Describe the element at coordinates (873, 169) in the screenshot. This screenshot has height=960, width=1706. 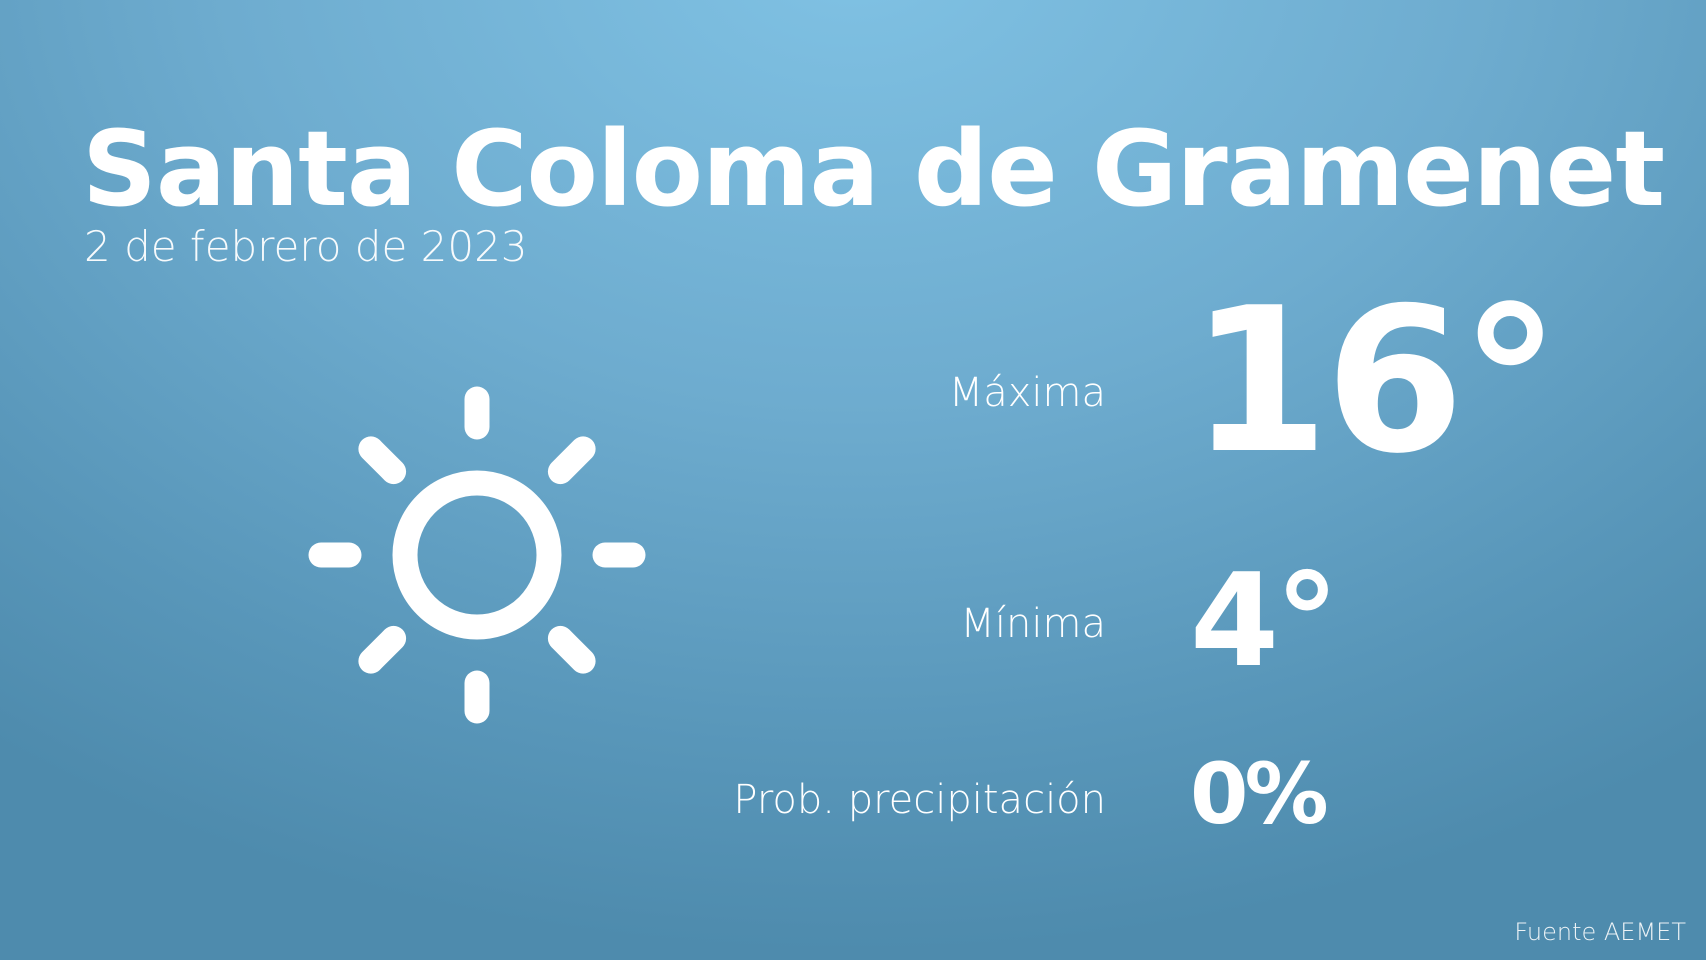
I see `location-title: Santa Coloma de Gramenet` at that location.